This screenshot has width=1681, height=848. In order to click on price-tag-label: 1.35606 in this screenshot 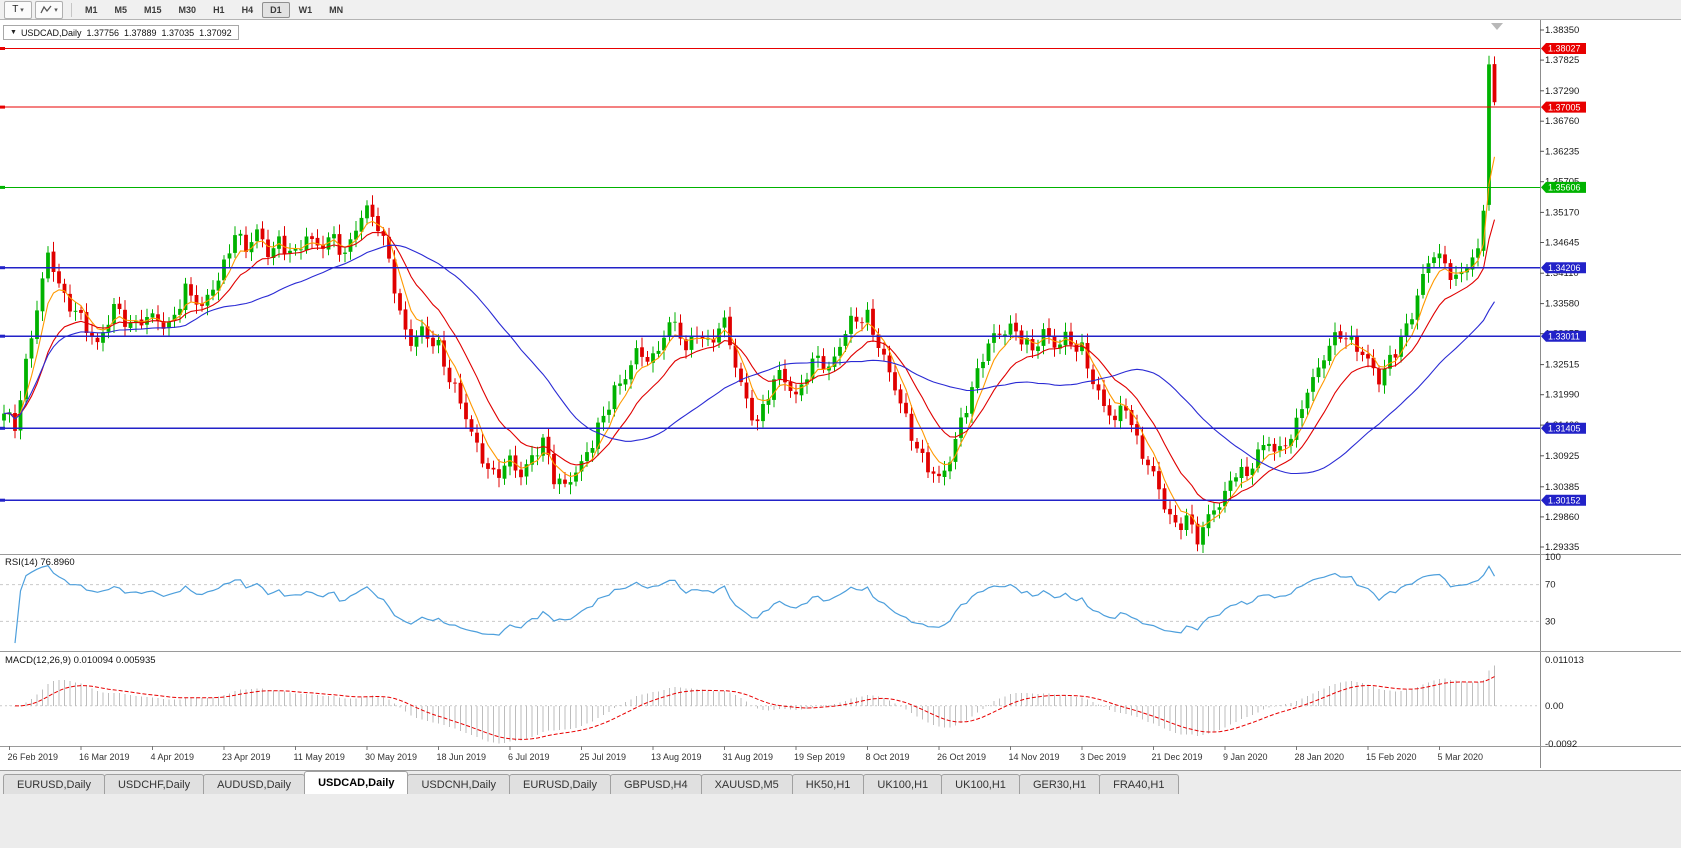, I will do `click(1564, 188)`.